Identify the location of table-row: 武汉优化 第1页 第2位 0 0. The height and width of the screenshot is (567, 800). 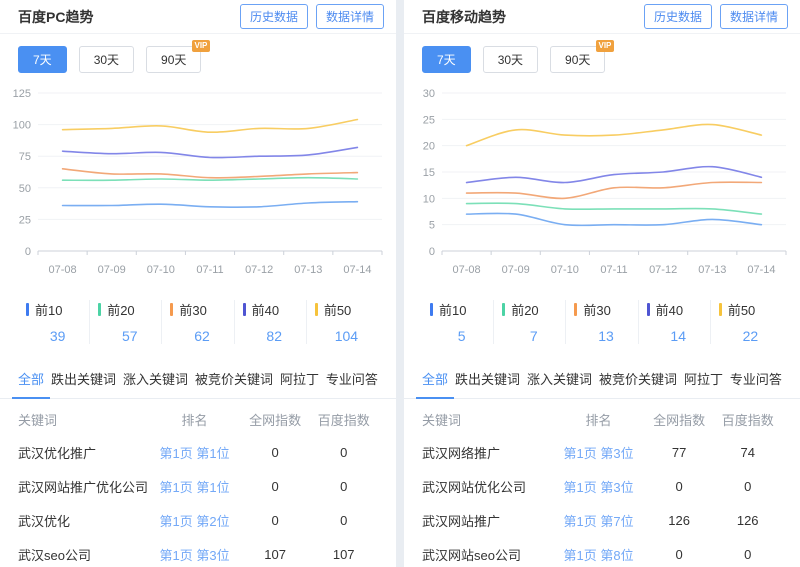
(198, 520).